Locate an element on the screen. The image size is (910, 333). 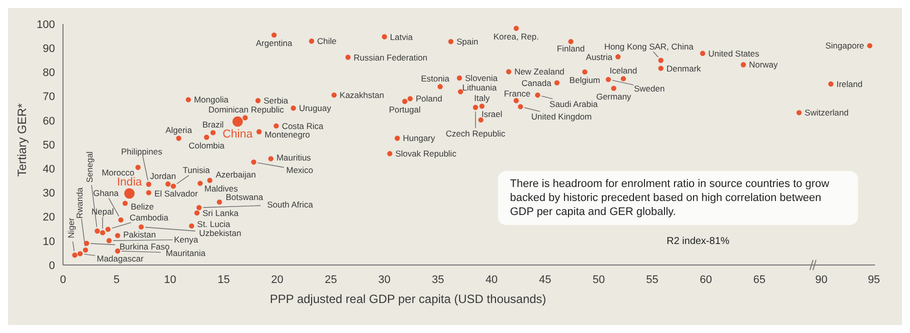
y-tick-label: 30 is located at coordinates (48, 194).